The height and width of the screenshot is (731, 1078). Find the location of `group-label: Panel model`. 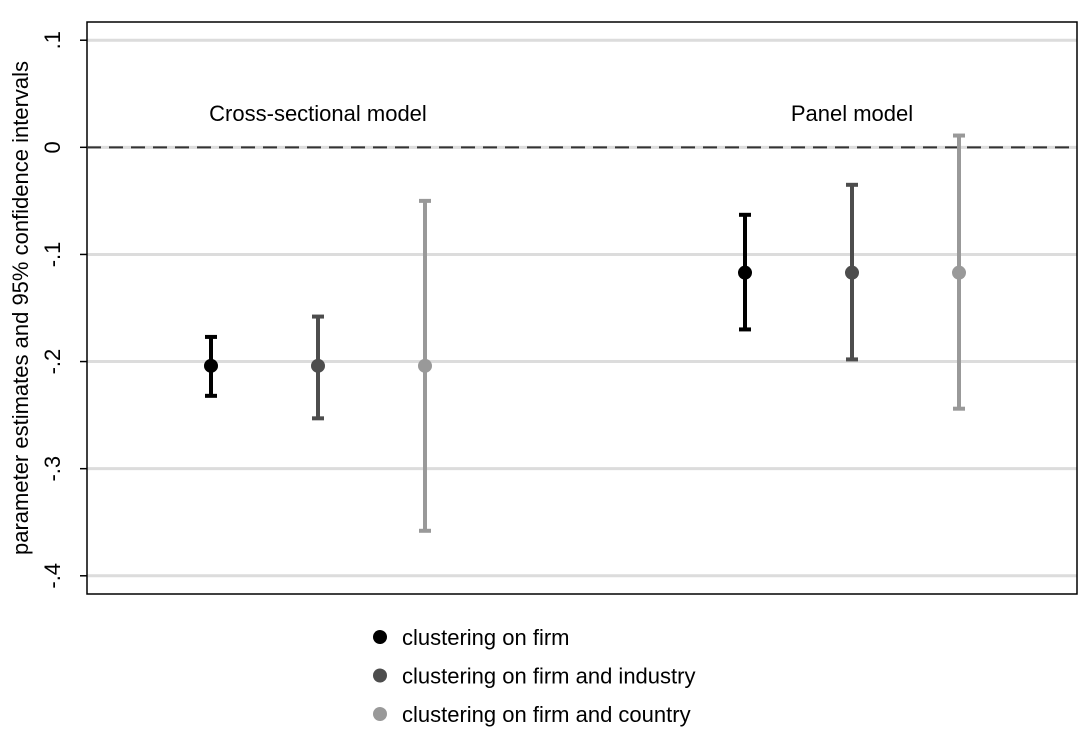

group-label: Panel model is located at coordinates (852, 113).